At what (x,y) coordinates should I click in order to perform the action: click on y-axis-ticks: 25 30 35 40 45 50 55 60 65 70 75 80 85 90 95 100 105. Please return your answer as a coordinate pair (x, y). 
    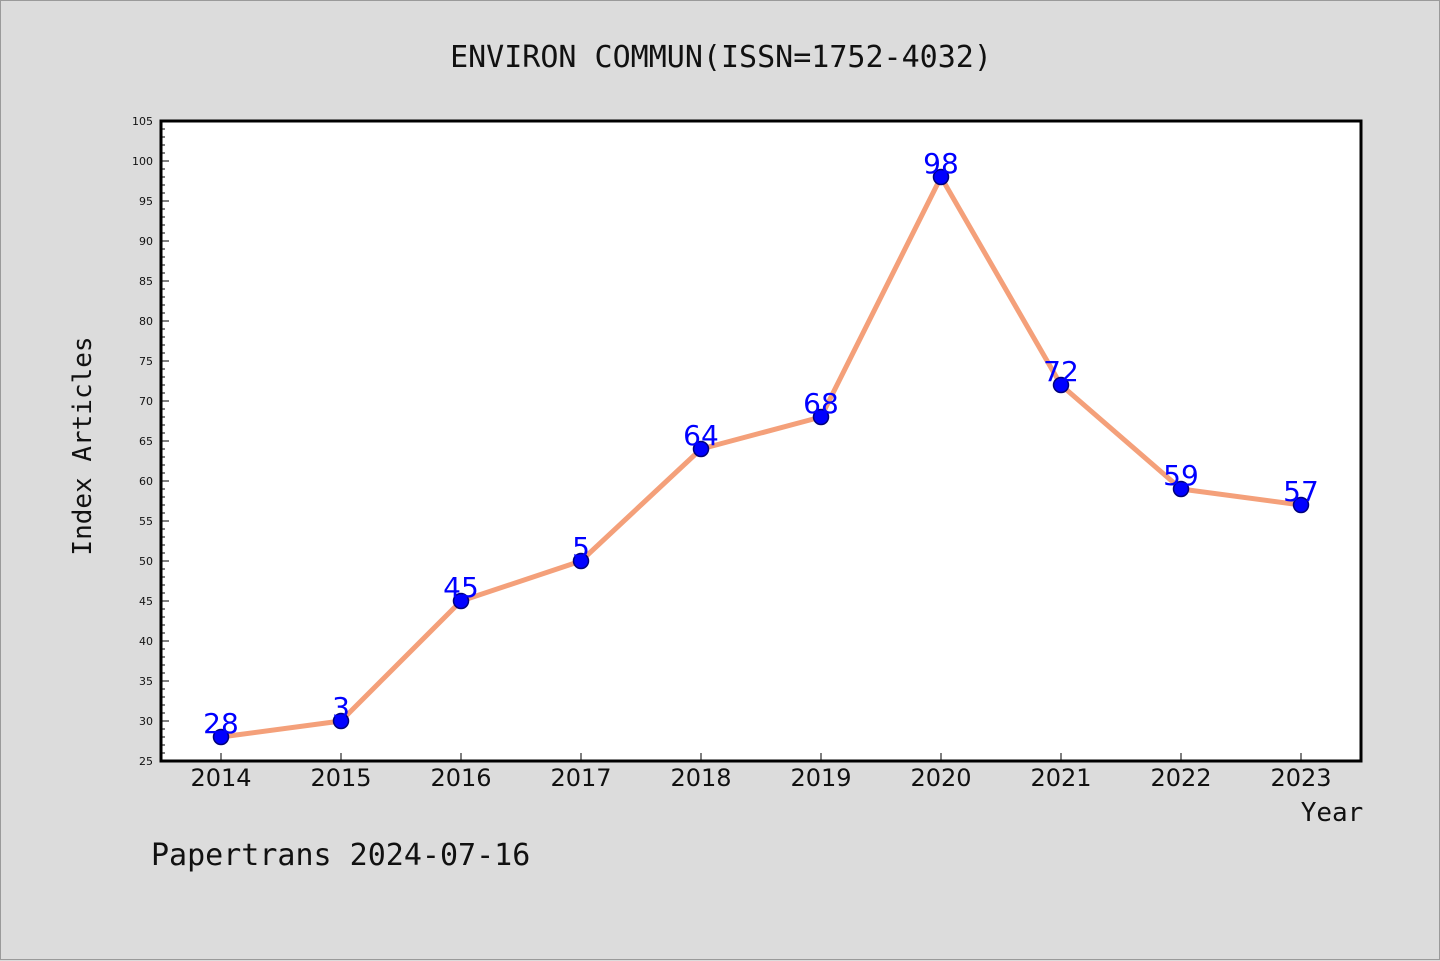
    Looking at the image, I should click on (150, 441).